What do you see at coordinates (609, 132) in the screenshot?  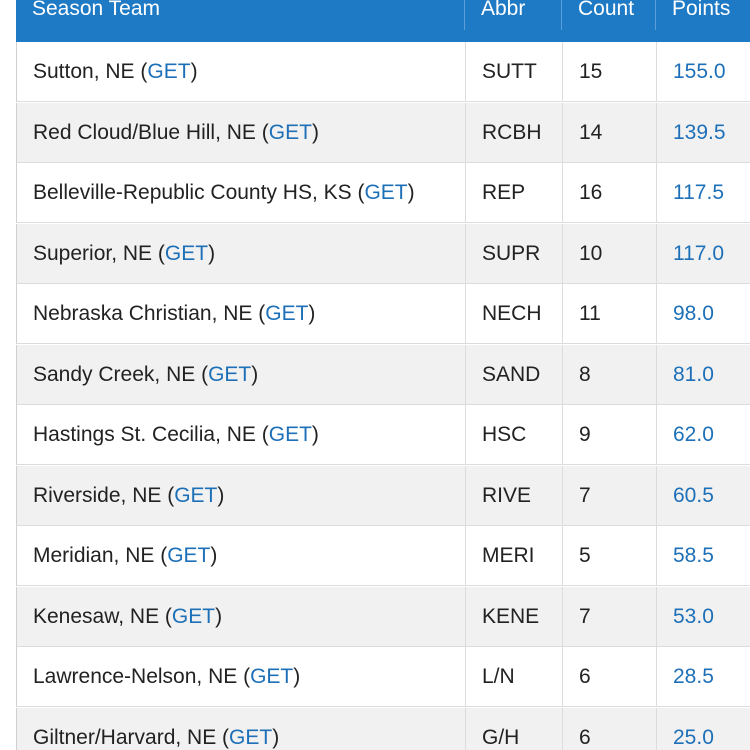 I see `count-cell: 14` at bounding box center [609, 132].